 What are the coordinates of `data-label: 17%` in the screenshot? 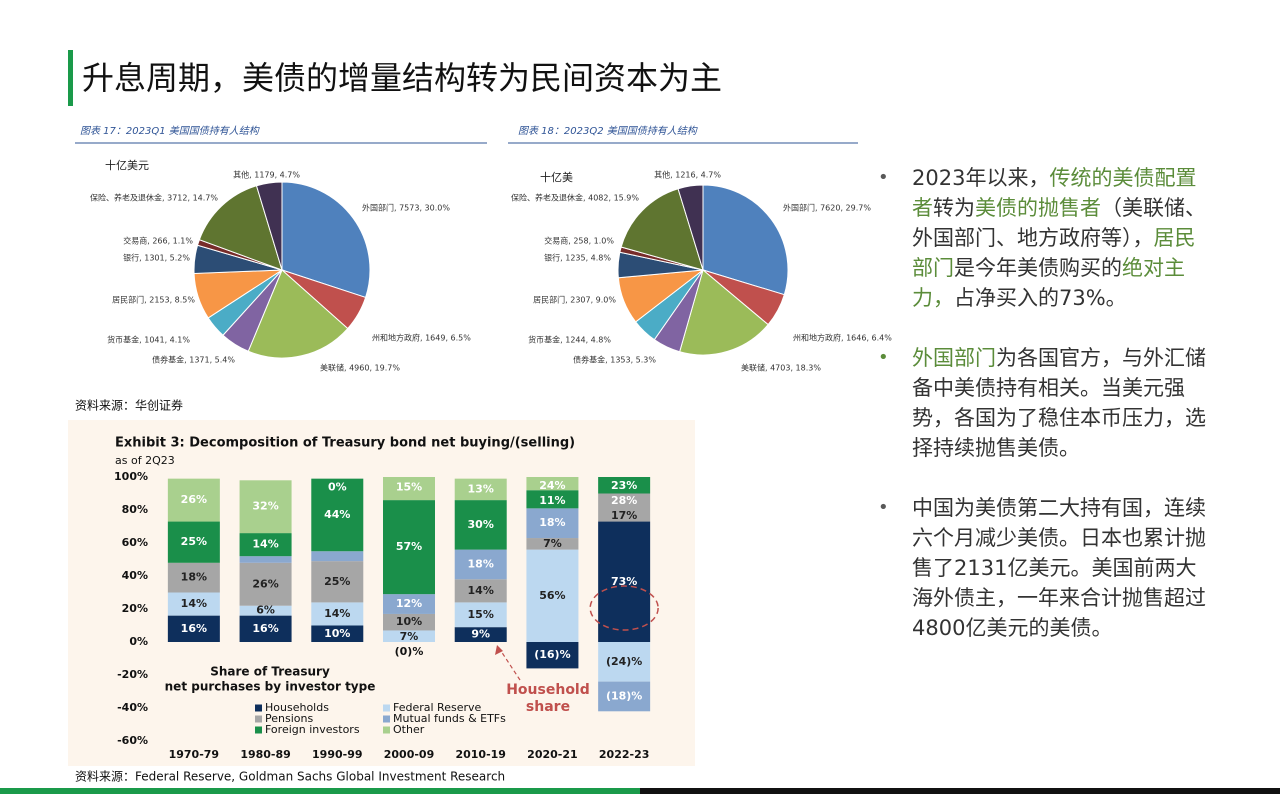 It's located at (624, 515).